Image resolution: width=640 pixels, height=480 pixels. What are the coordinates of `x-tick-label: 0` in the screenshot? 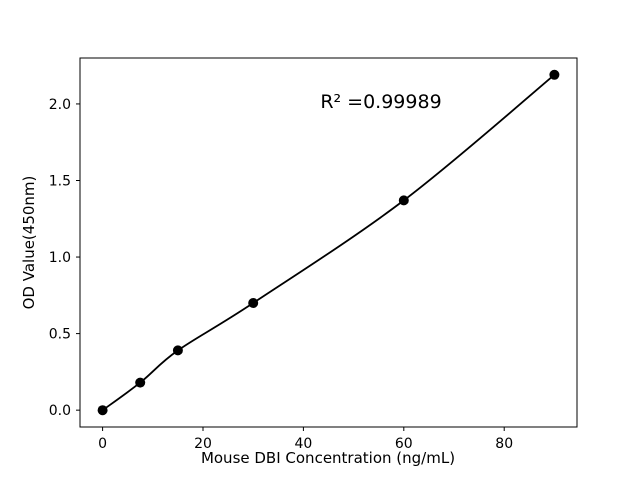 It's located at (102, 444).